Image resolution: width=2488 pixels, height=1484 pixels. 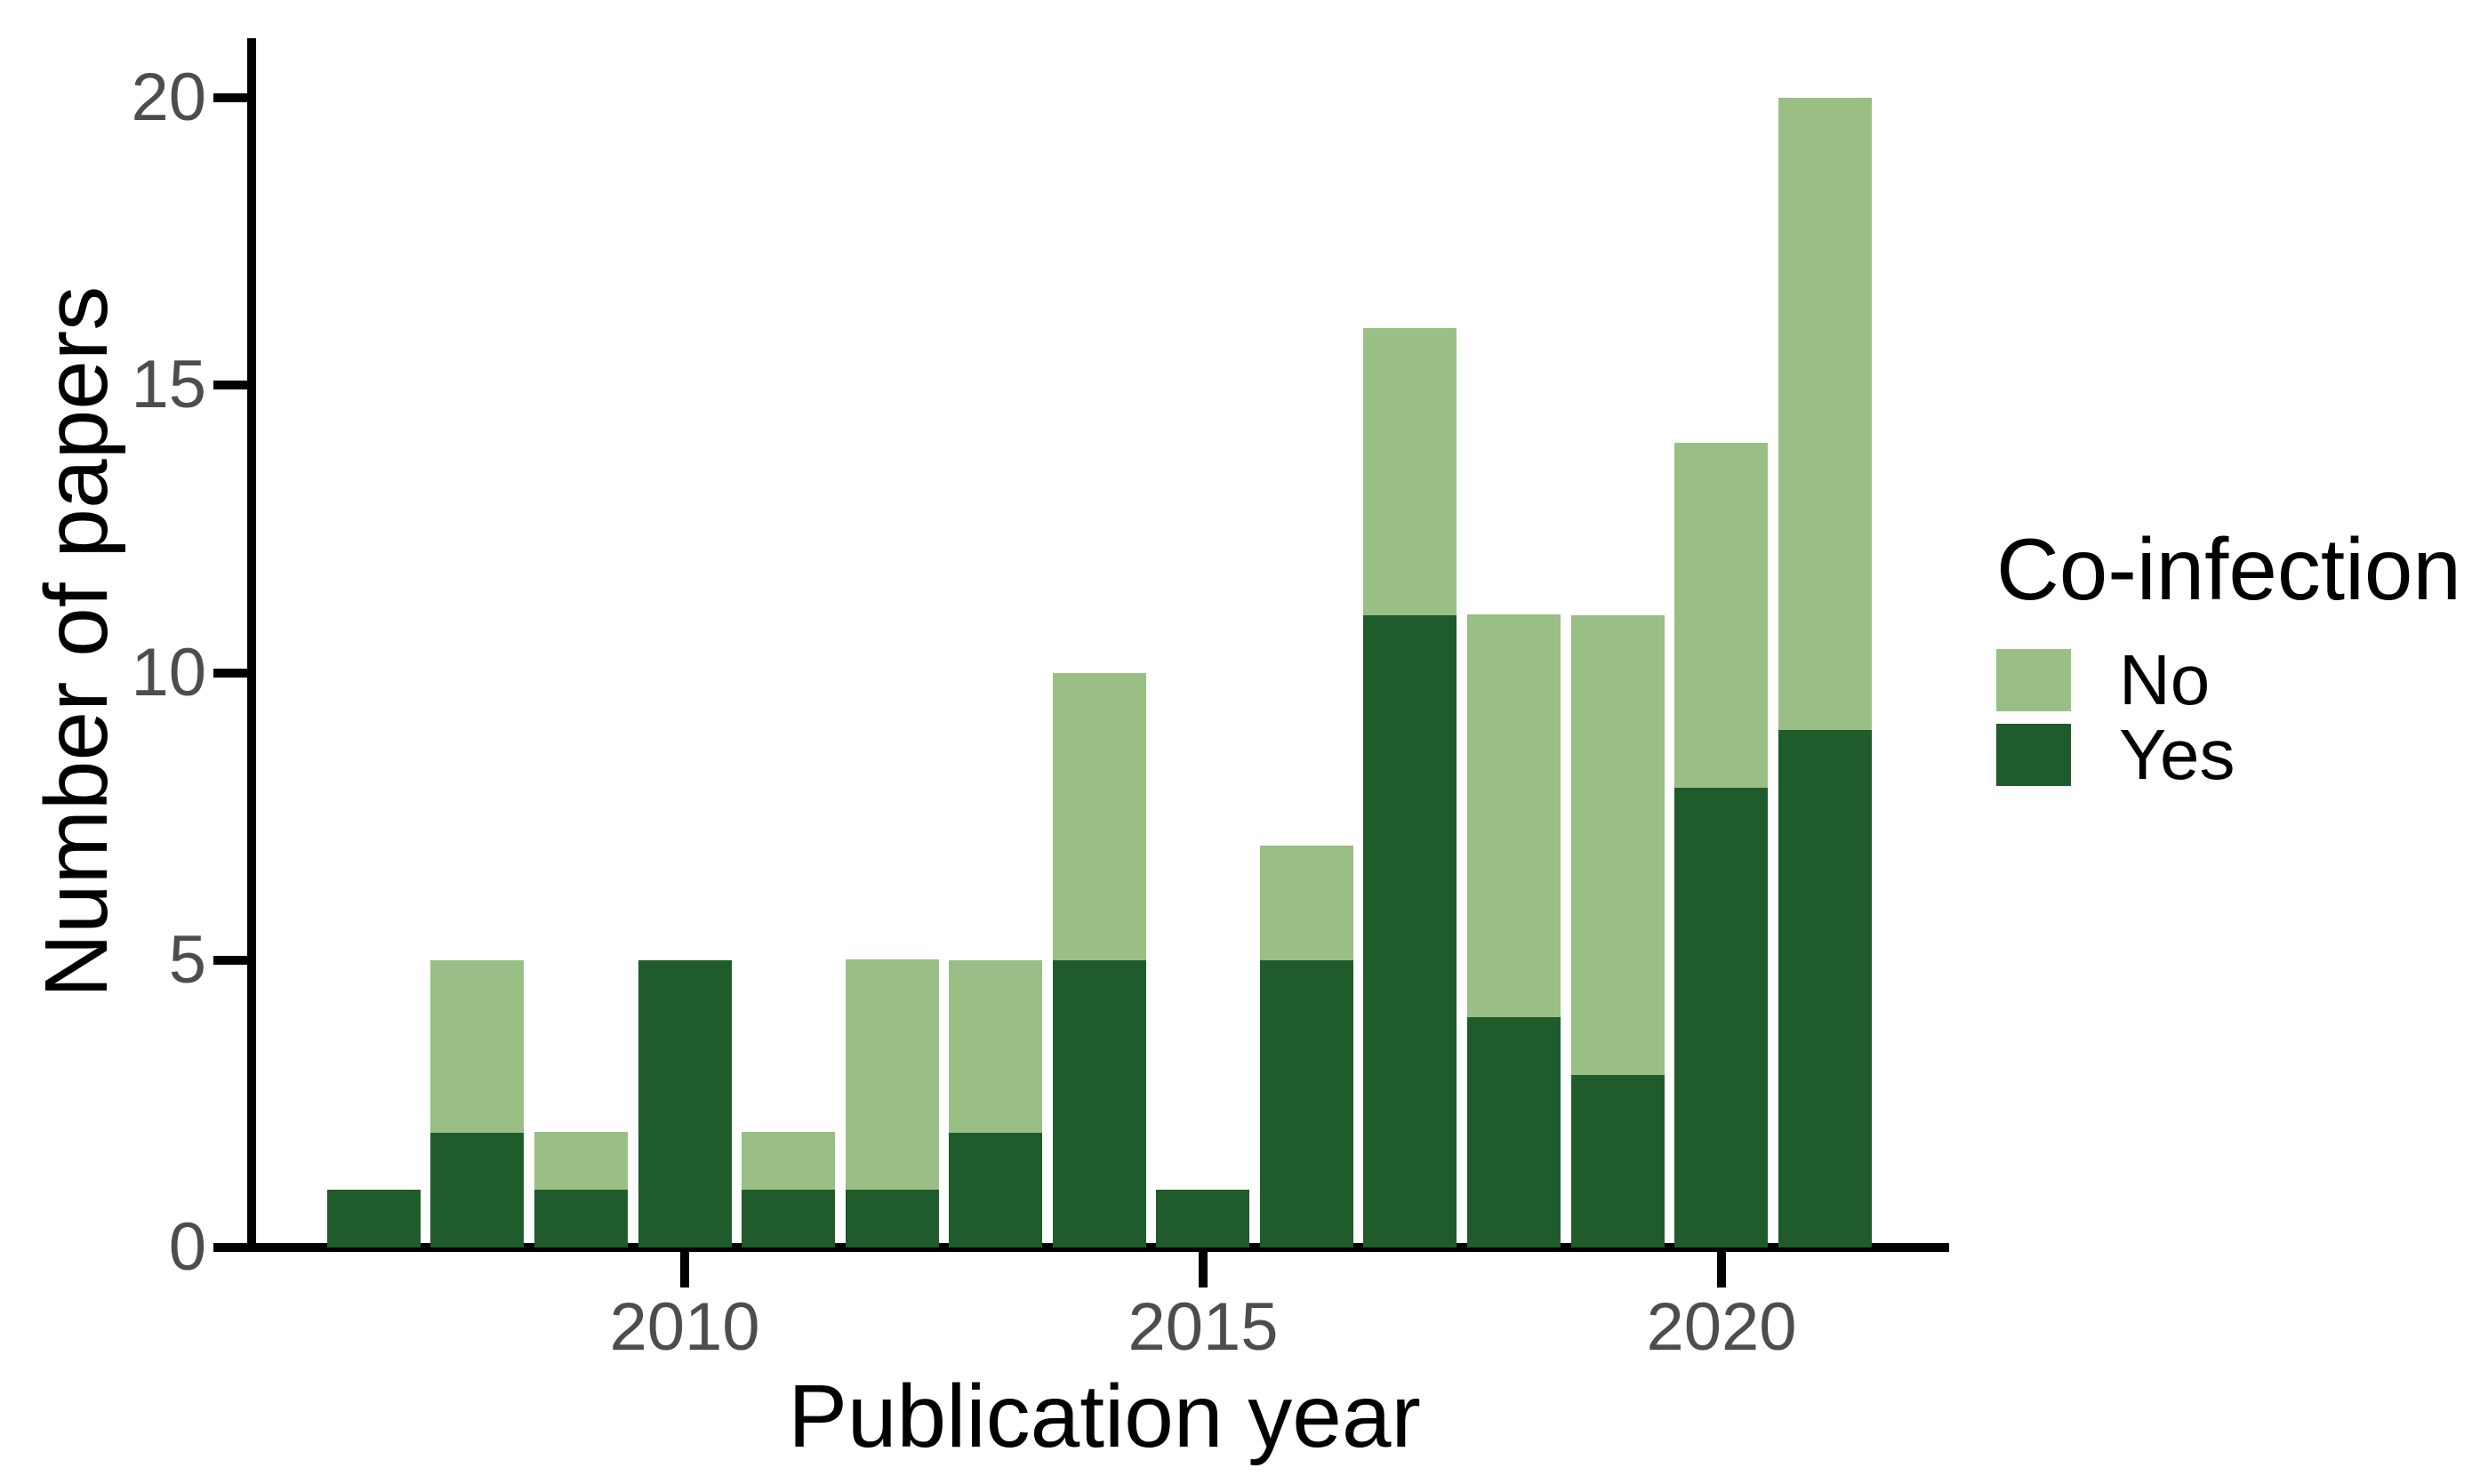 I want to click on bar-2015, so click(x=1202, y=1218).